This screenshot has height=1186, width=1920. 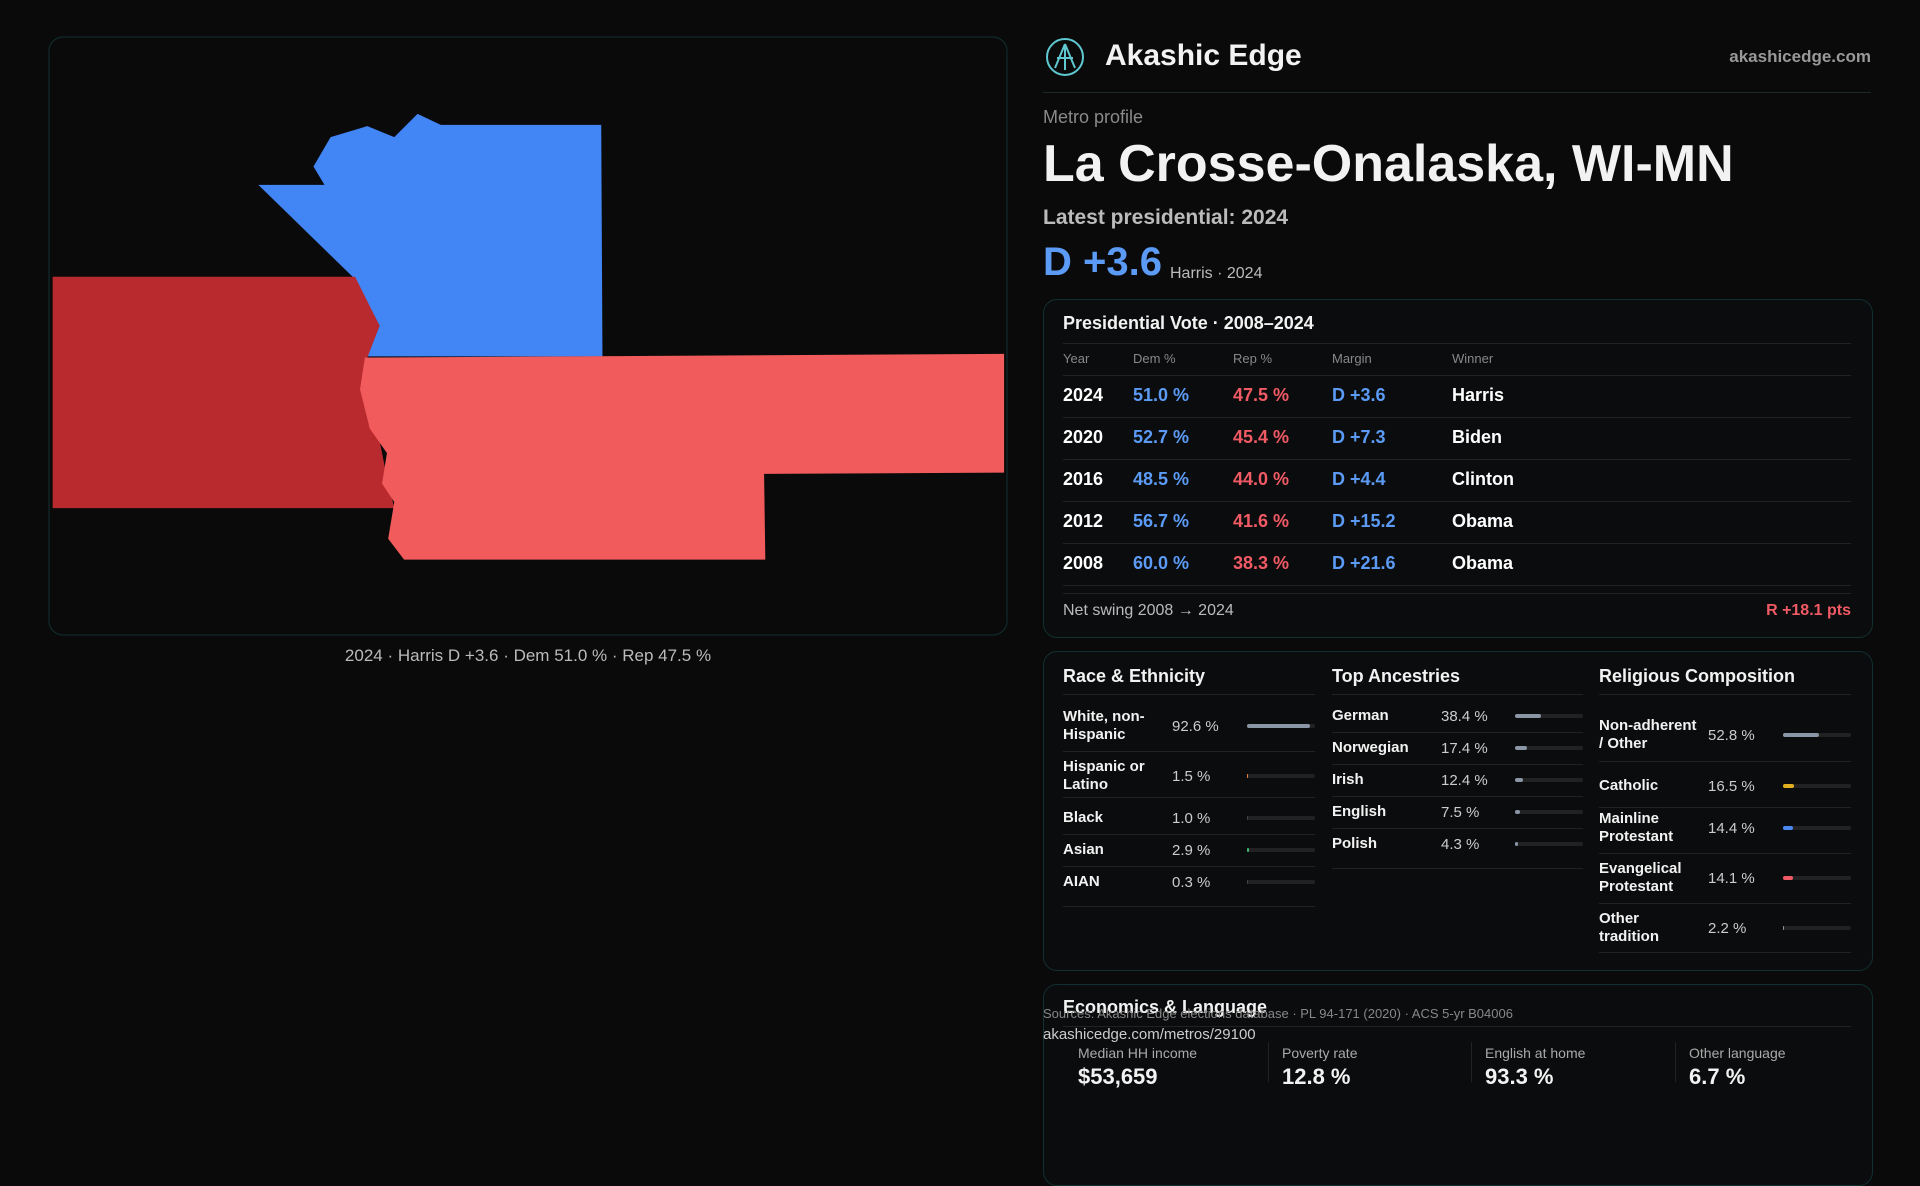 What do you see at coordinates (1316, 1076) in the screenshot?
I see `stat-value: 12.8 %` at bounding box center [1316, 1076].